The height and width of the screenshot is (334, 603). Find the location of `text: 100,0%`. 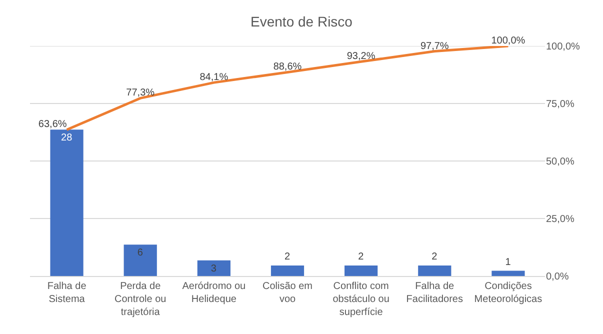

text: 100,0% is located at coordinates (563, 47).